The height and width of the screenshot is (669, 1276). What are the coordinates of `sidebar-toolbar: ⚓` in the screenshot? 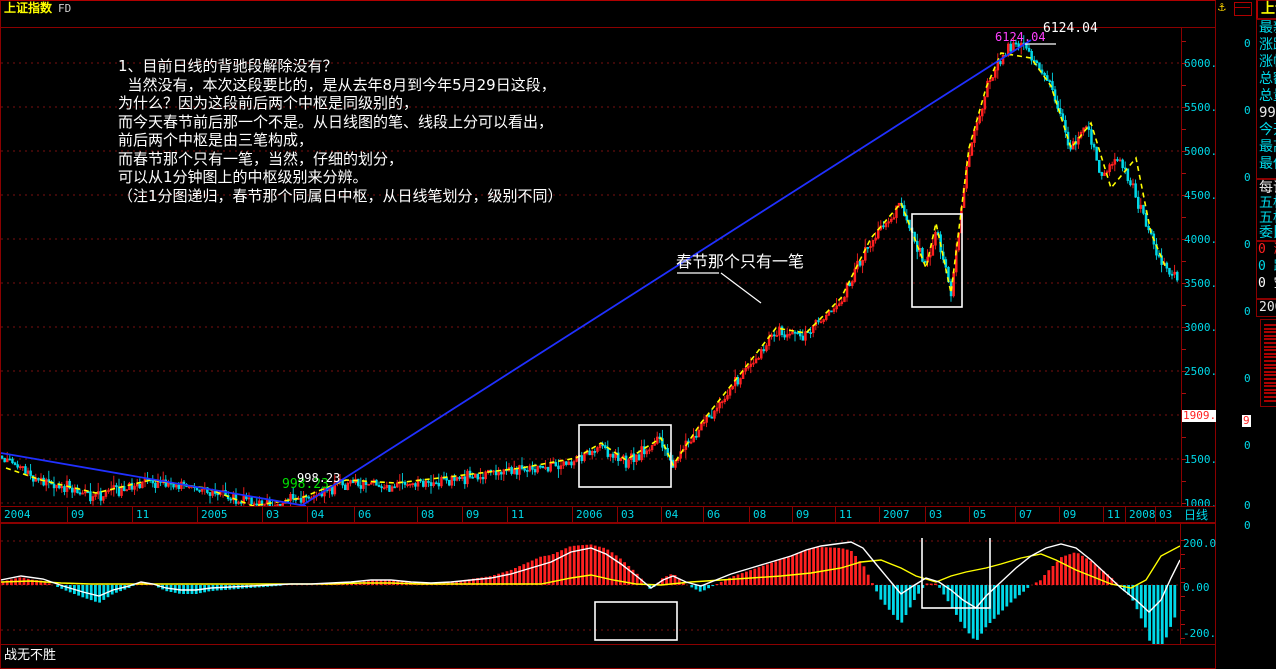 It's located at (1236, 10).